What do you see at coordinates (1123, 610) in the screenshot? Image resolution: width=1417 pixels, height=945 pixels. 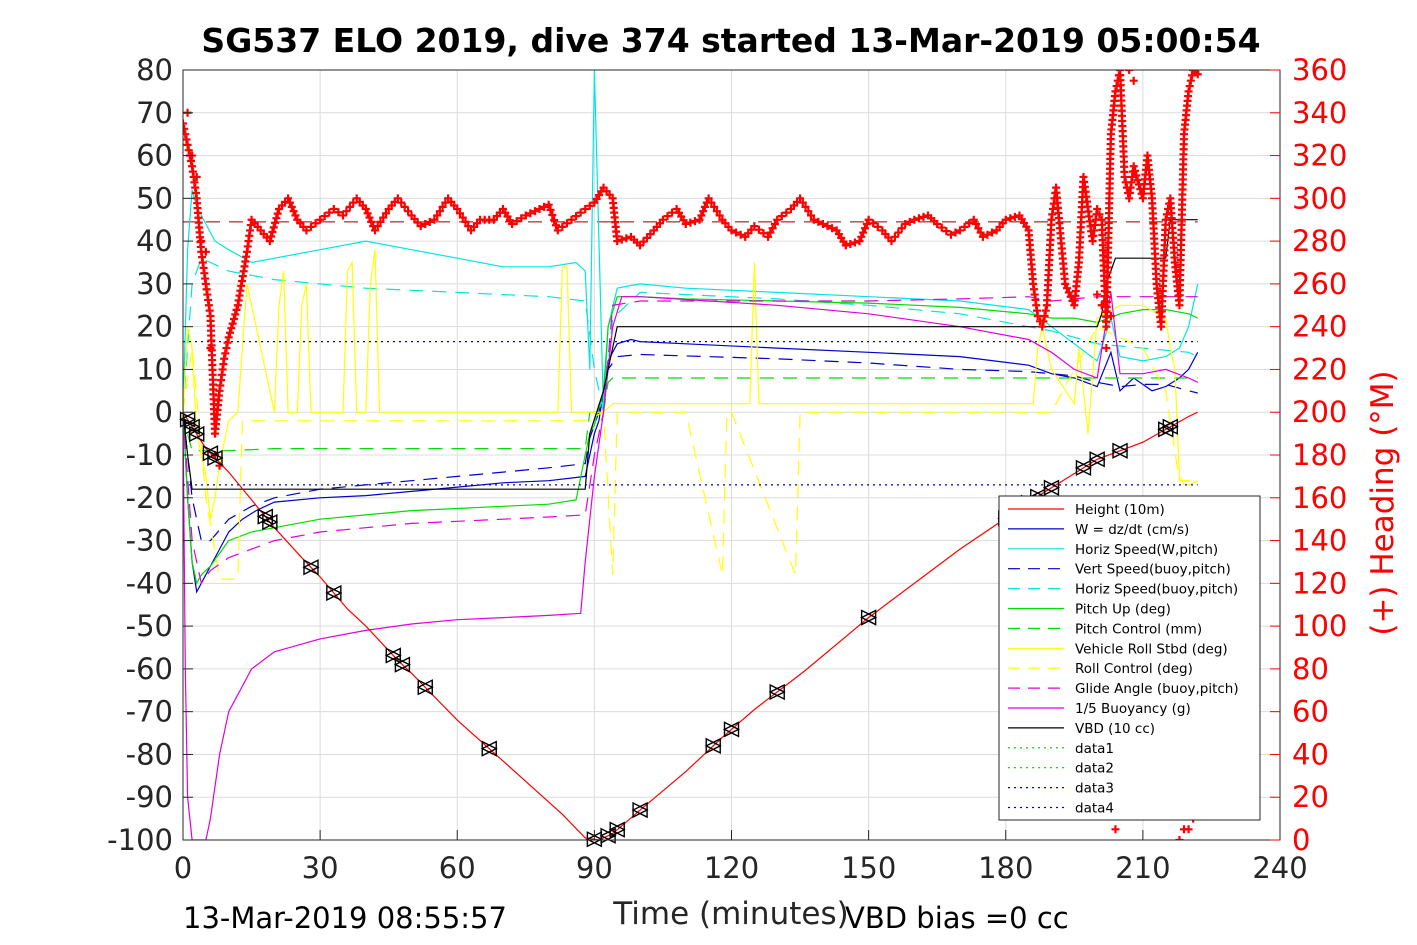 I see `legend-label: Pitch Up (deg)` at bounding box center [1123, 610].